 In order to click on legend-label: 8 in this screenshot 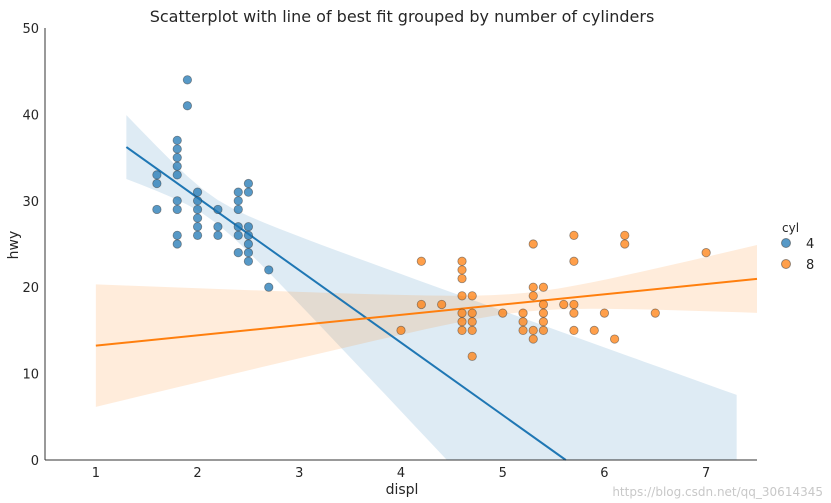, I will do `click(810, 265)`.